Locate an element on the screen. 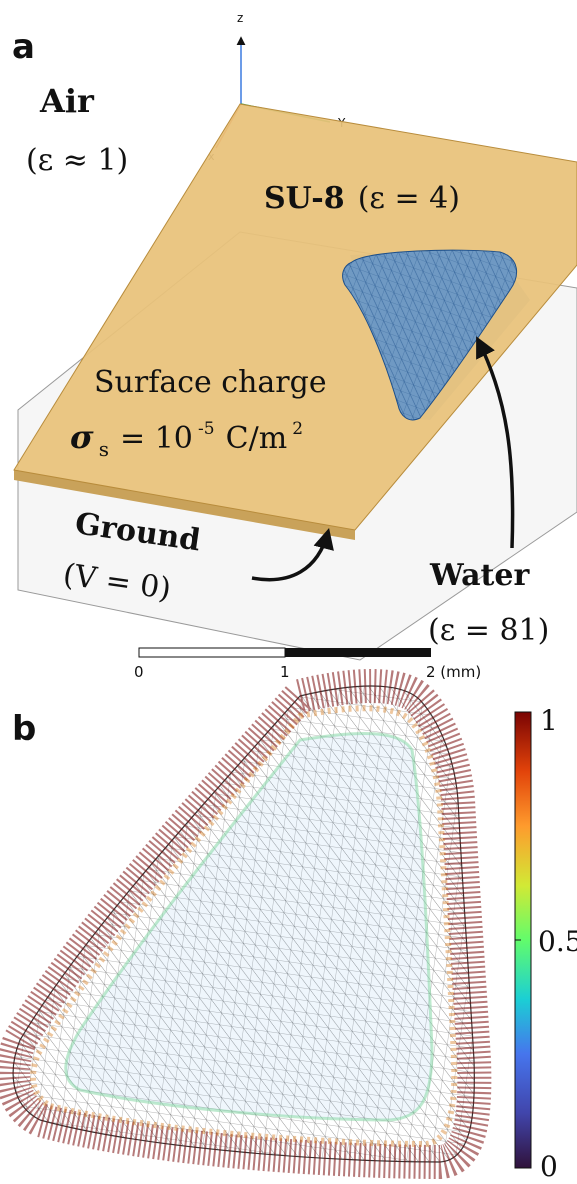 The height and width of the screenshot is (1184, 577). su8-label: SU-8 is located at coordinates (304, 198).